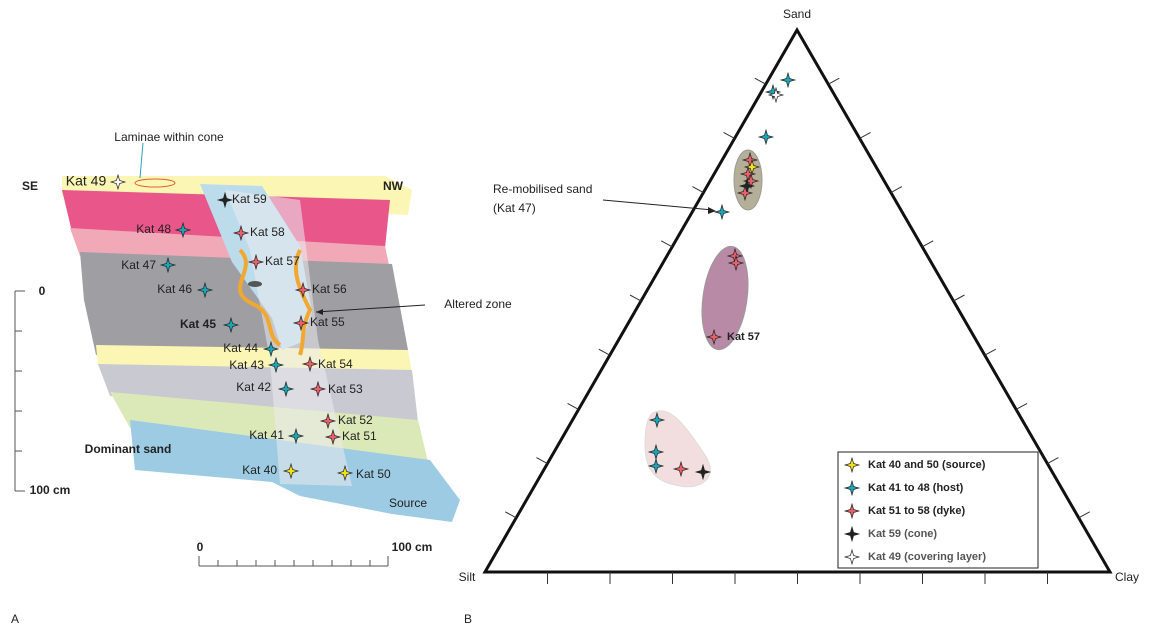 This screenshot has width=1151, height=630. I want to click on legend-entry: Kat 41 to 48 (host), so click(916, 488).